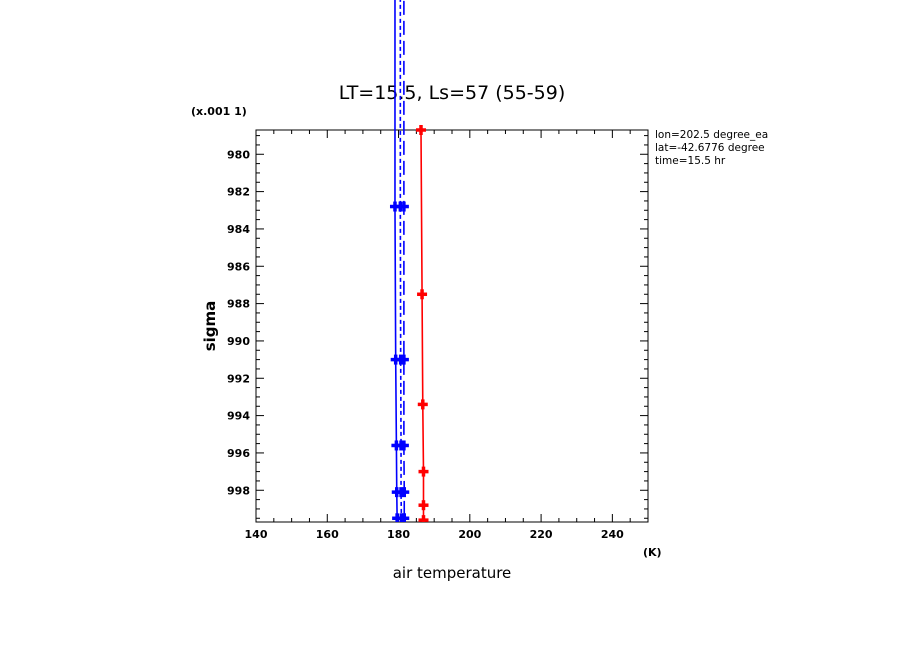 The height and width of the screenshot is (654, 904). I want to click on x-tick-label: 160, so click(327, 534).